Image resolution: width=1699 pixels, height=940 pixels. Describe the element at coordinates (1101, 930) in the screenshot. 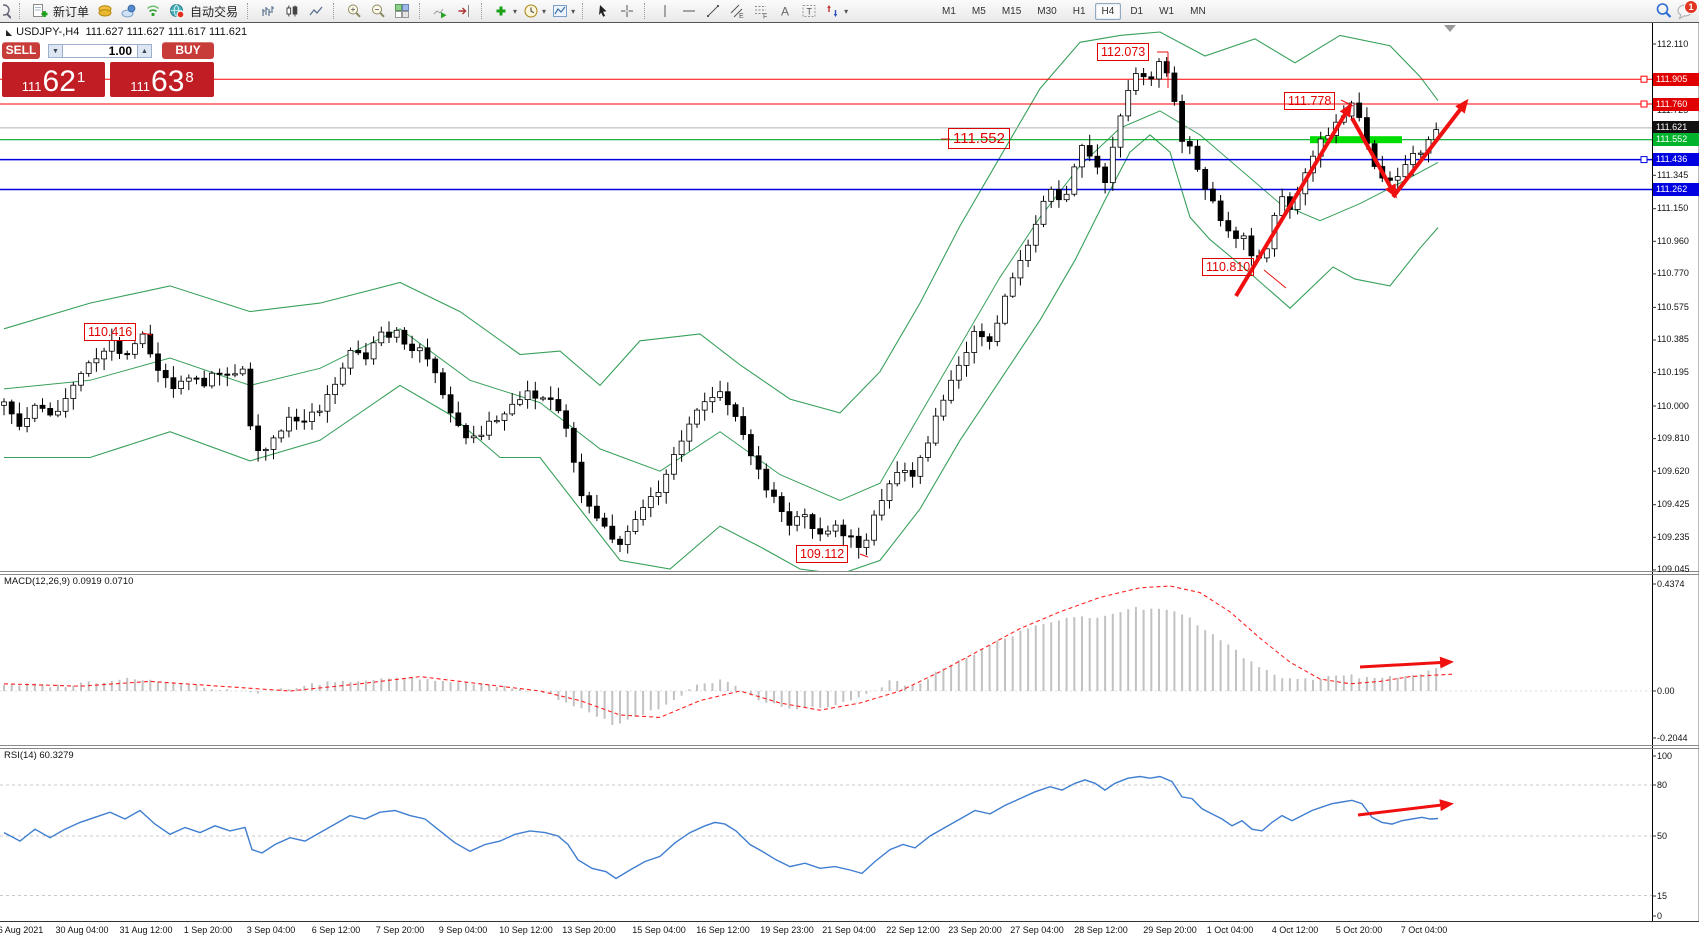

I see `time-label: 28 Sep 12:00` at that location.